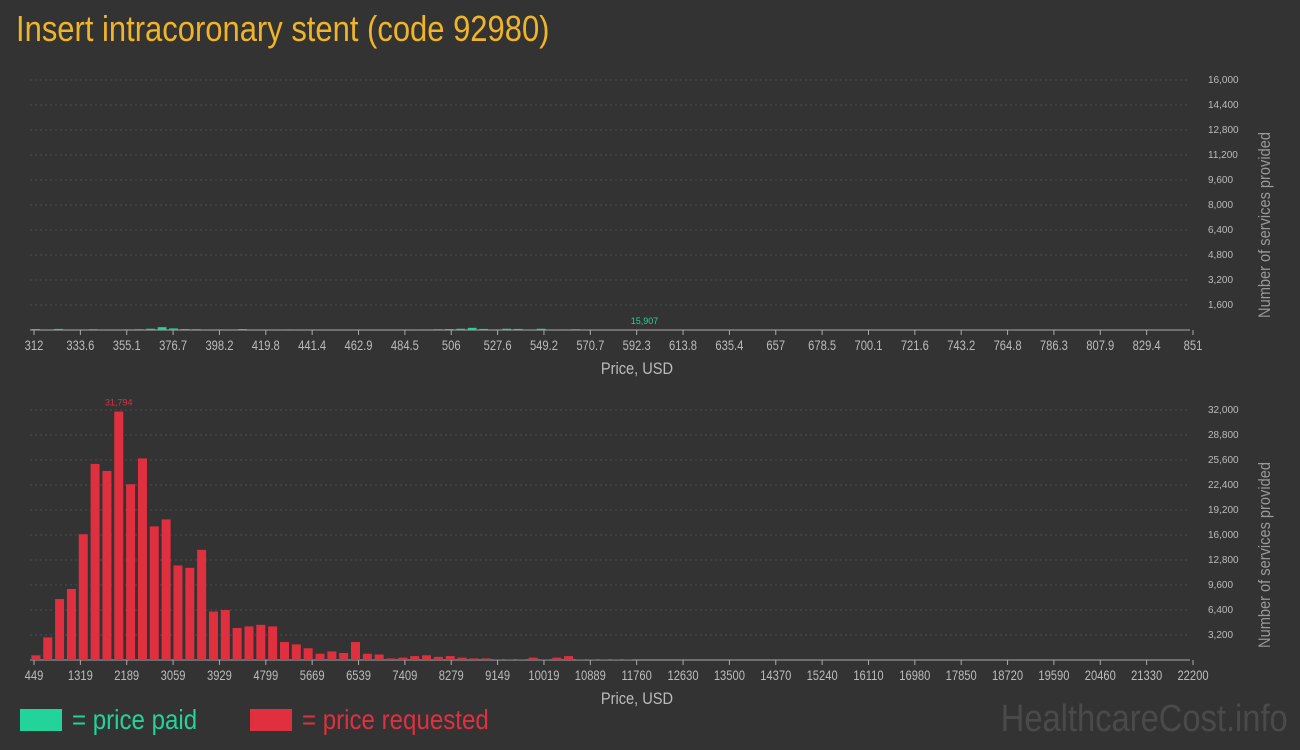 This screenshot has height=750, width=1300. What do you see at coordinates (34, 345) in the screenshot?
I see `x-tick-label: 312` at bounding box center [34, 345].